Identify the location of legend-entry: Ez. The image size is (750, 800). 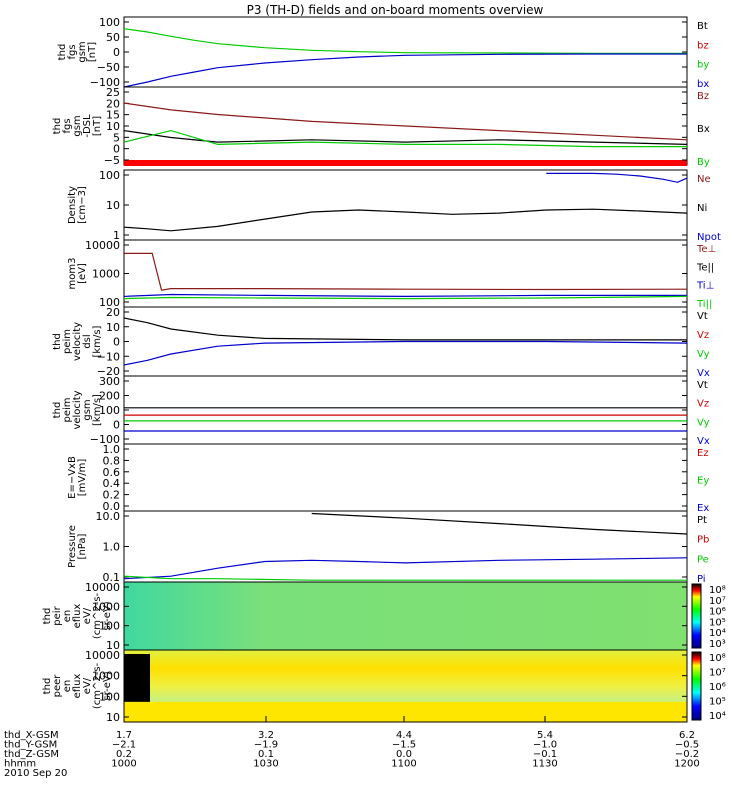
(703, 453).